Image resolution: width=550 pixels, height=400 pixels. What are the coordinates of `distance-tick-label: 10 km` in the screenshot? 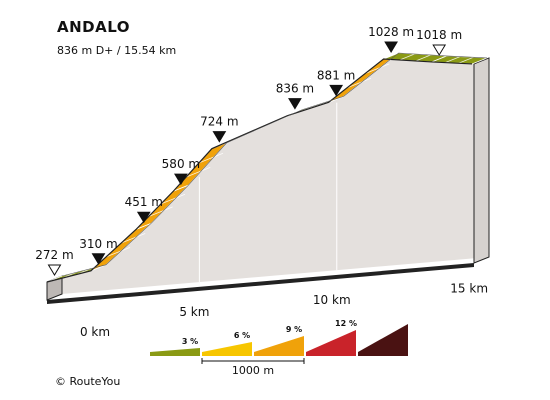 It's located at (332, 300).